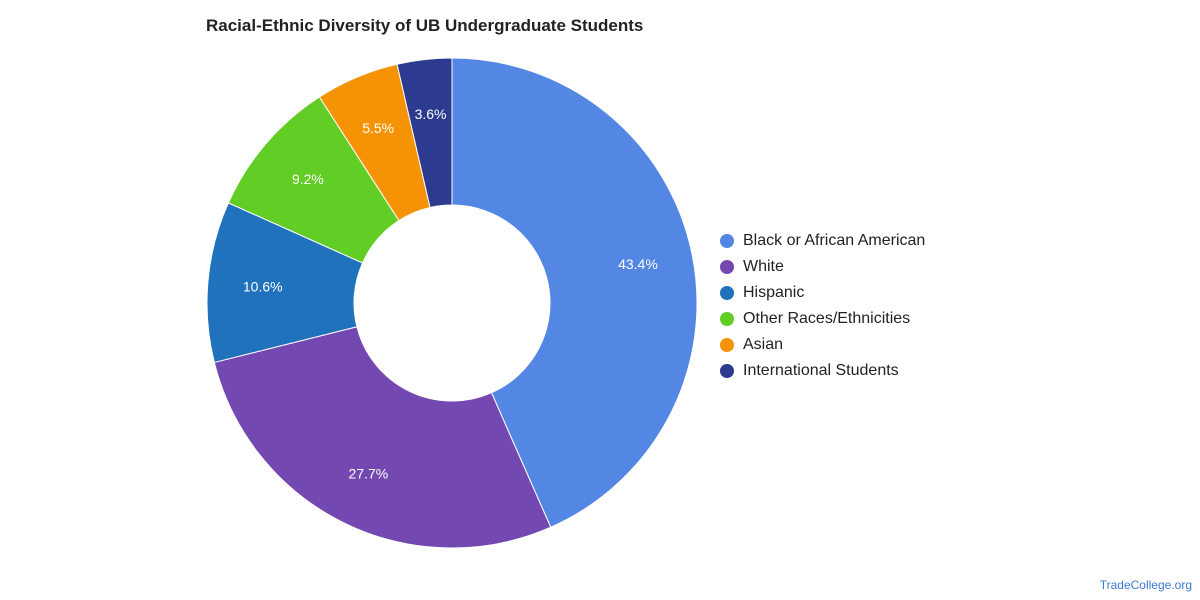  I want to click on legend-label: Hispanic, so click(774, 292).